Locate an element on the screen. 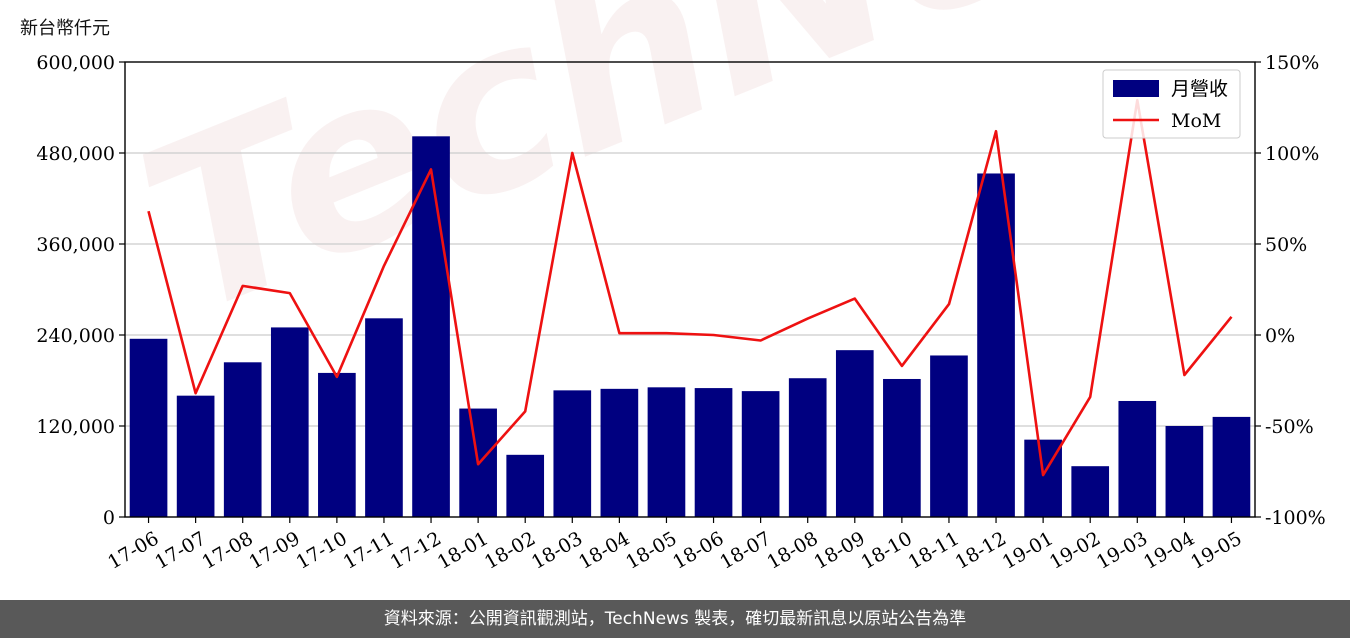  x-tick-label: 17-11 is located at coordinates (369, 550).